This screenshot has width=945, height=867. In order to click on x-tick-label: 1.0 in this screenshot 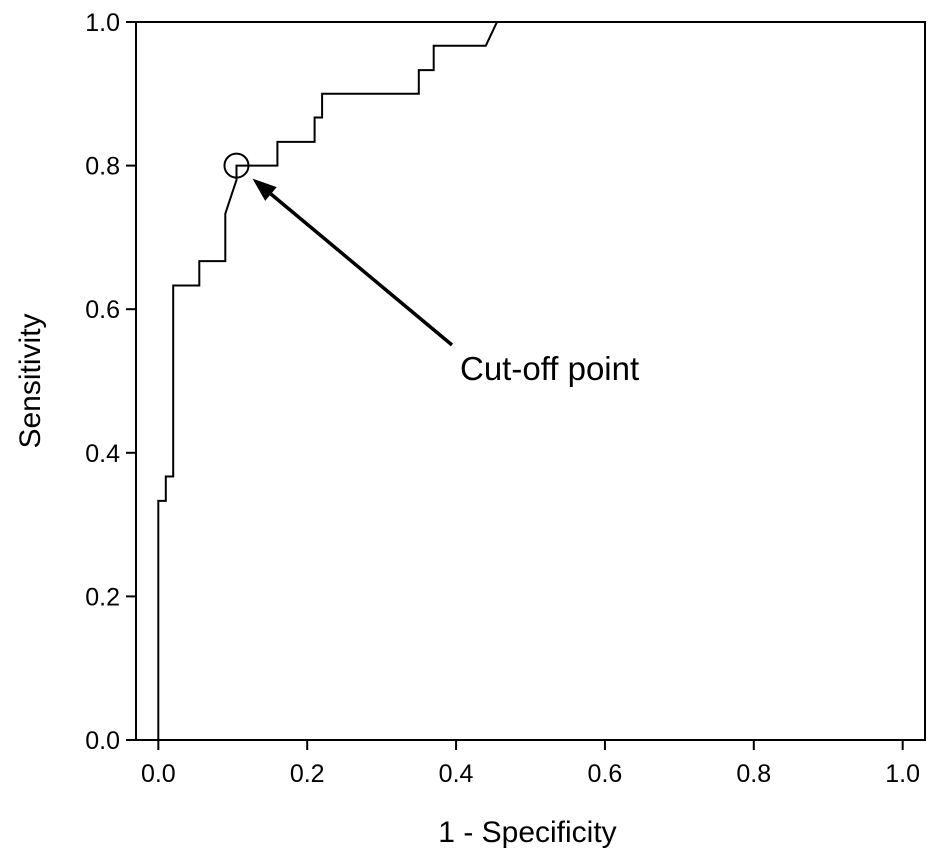, I will do `click(902, 774)`.